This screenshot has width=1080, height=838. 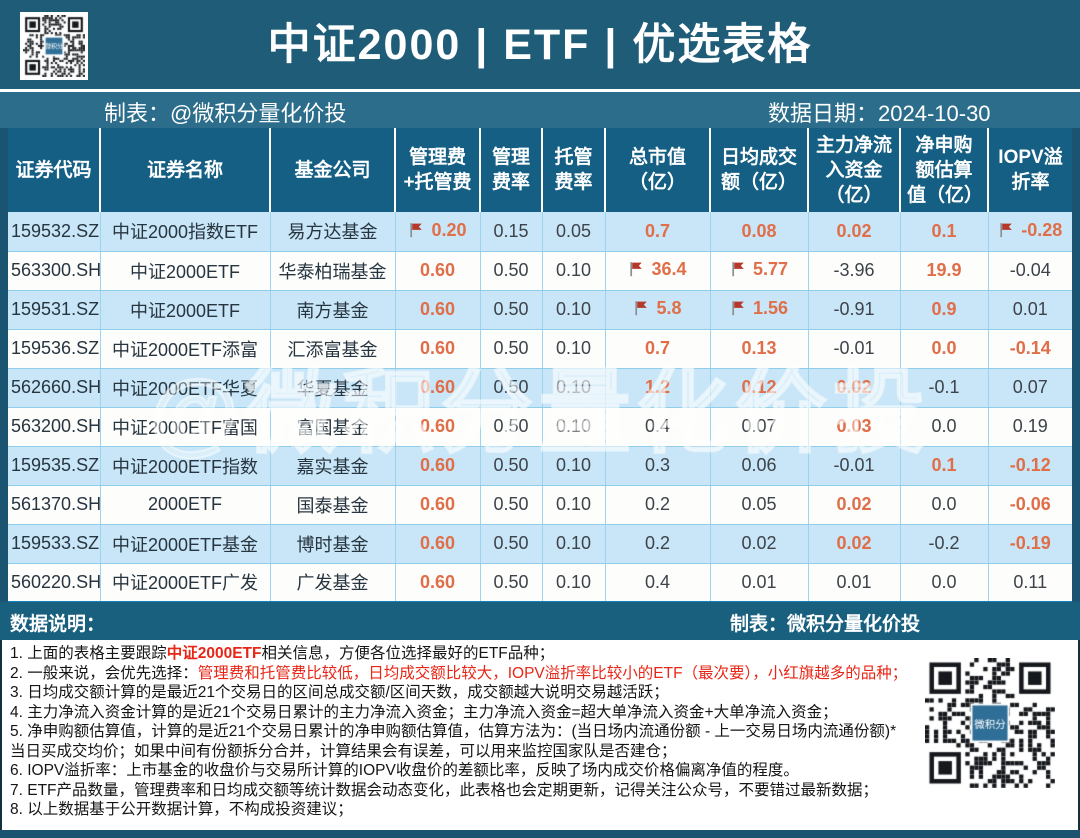 What do you see at coordinates (1030, 271) in the screenshot?
I see `cell-value: -0.04` at bounding box center [1030, 271].